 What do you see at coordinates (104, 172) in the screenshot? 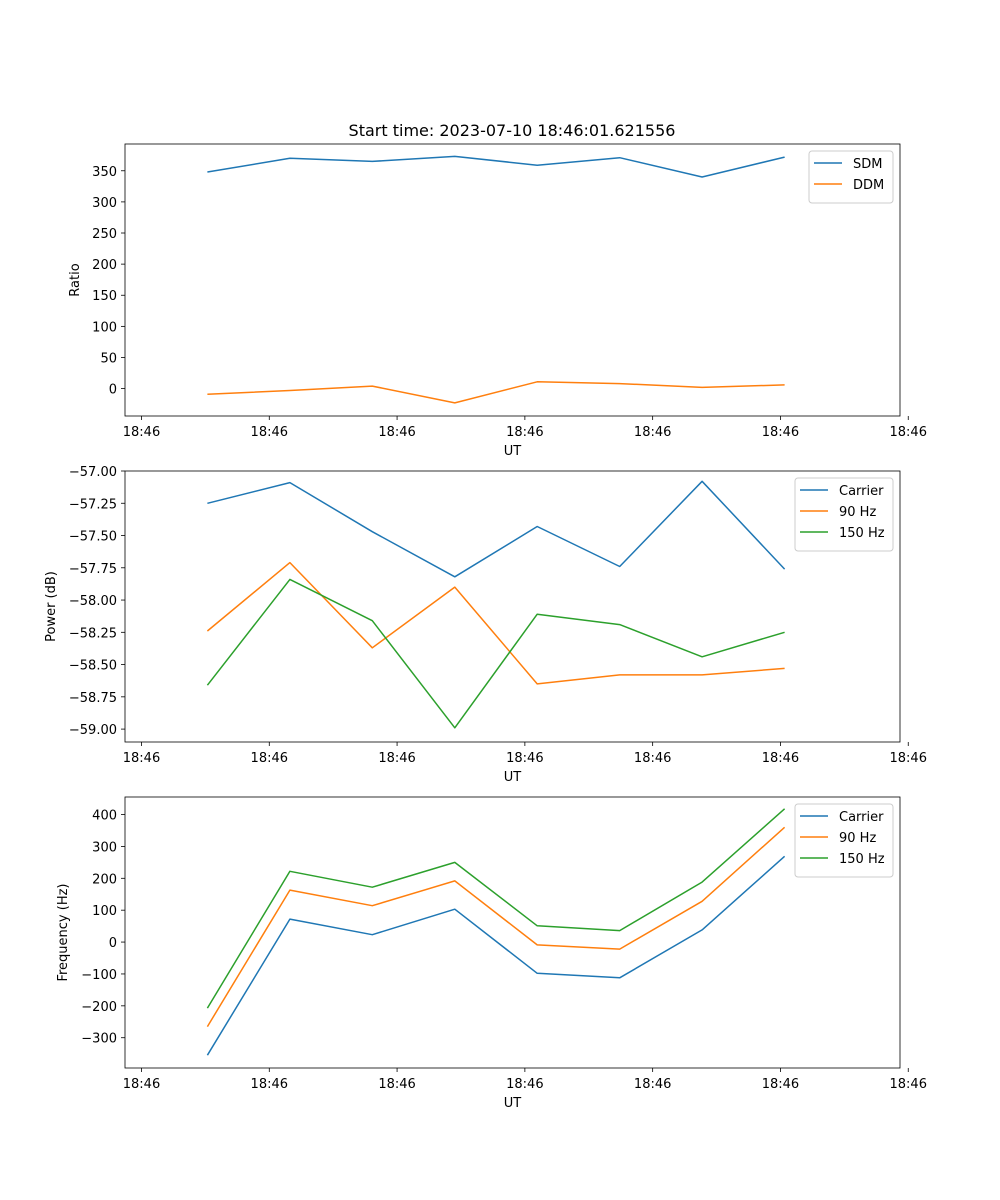
I see `y-tick-label: 350` at bounding box center [104, 172].